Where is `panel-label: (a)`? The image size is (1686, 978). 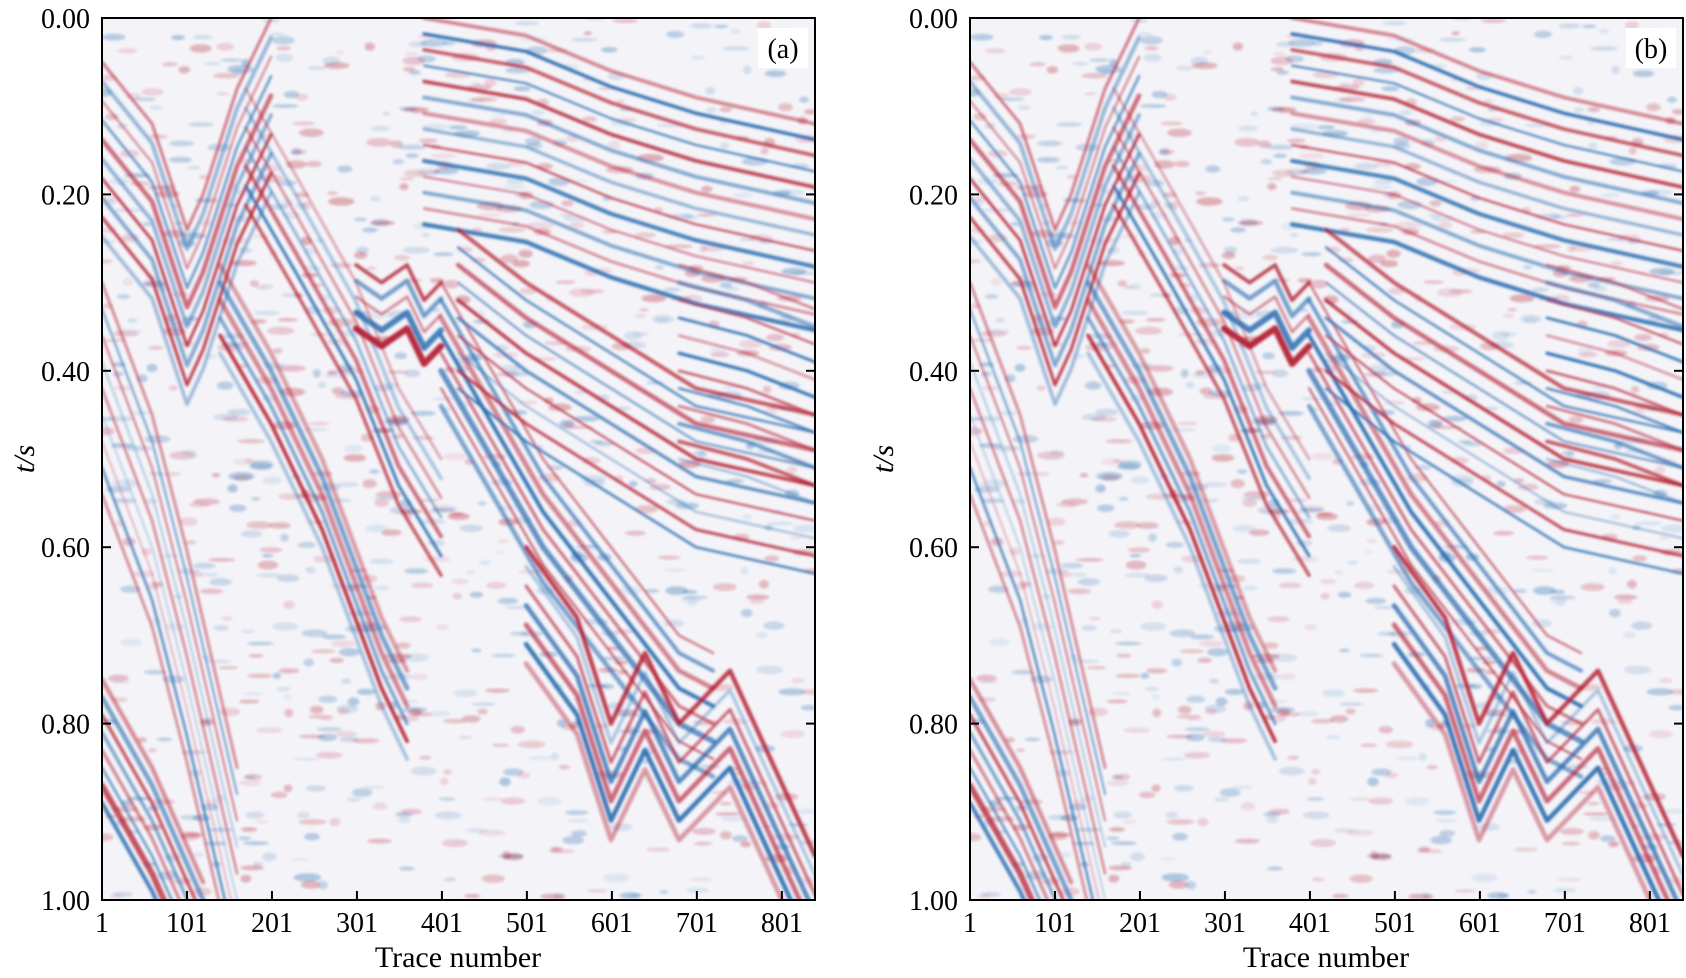 panel-label: (a) is located at coordinates (782, 49).